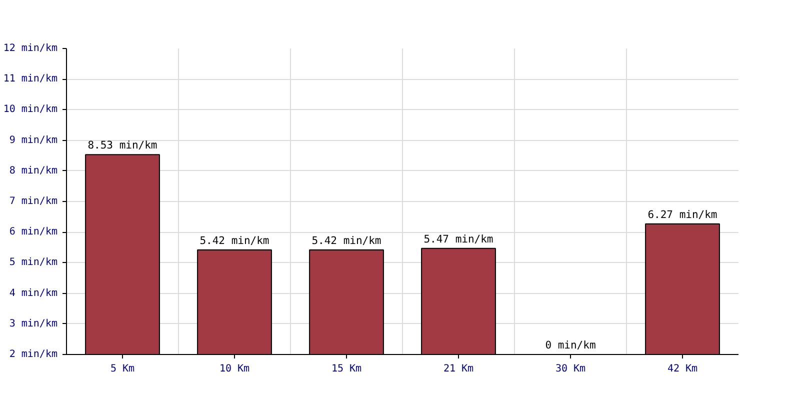  I want to click on data-label: 6.27 min/km, so click(683, 214).